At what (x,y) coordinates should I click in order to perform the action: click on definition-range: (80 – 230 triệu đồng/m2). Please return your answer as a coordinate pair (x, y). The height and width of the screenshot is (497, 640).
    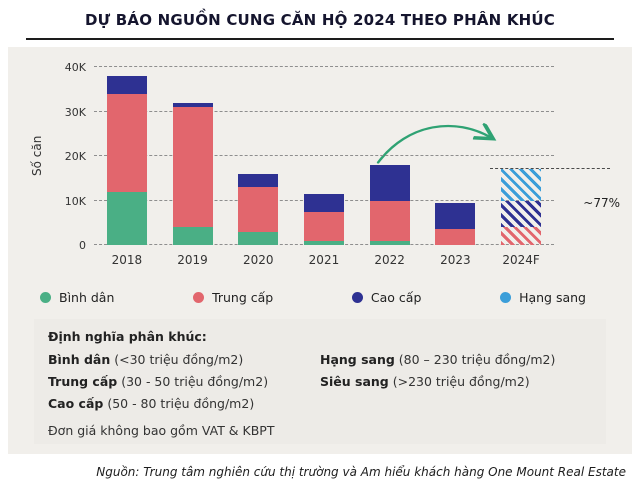
    Looking at the image, I should click on (475, 359).